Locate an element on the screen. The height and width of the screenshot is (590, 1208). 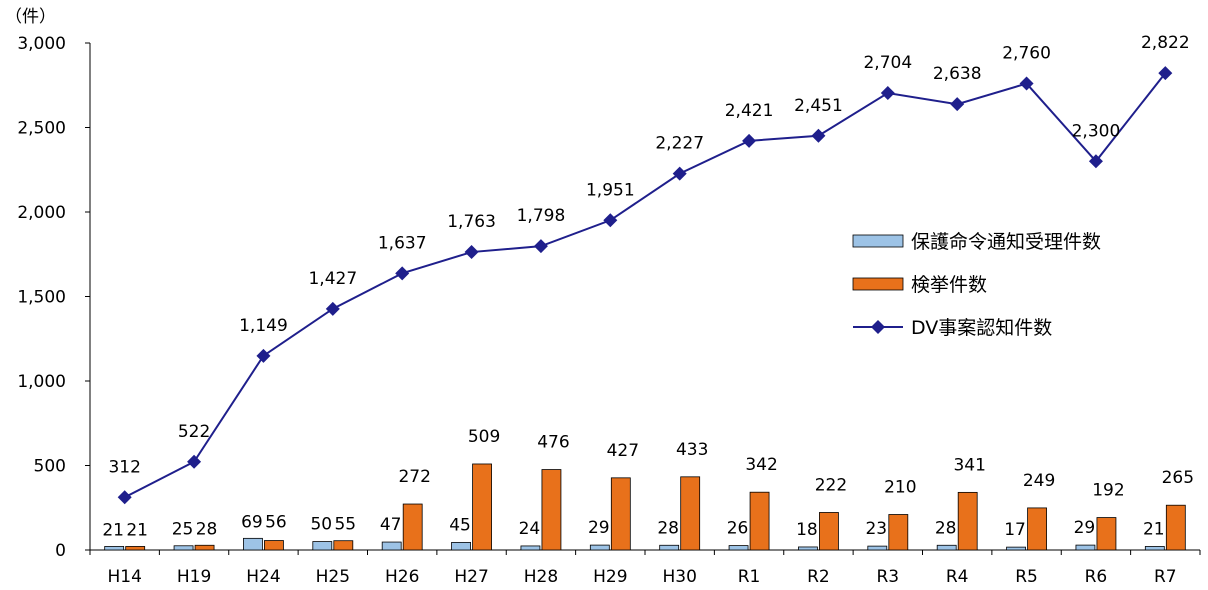
data-label-arrest: 210 is located at coordinates (900, 488).